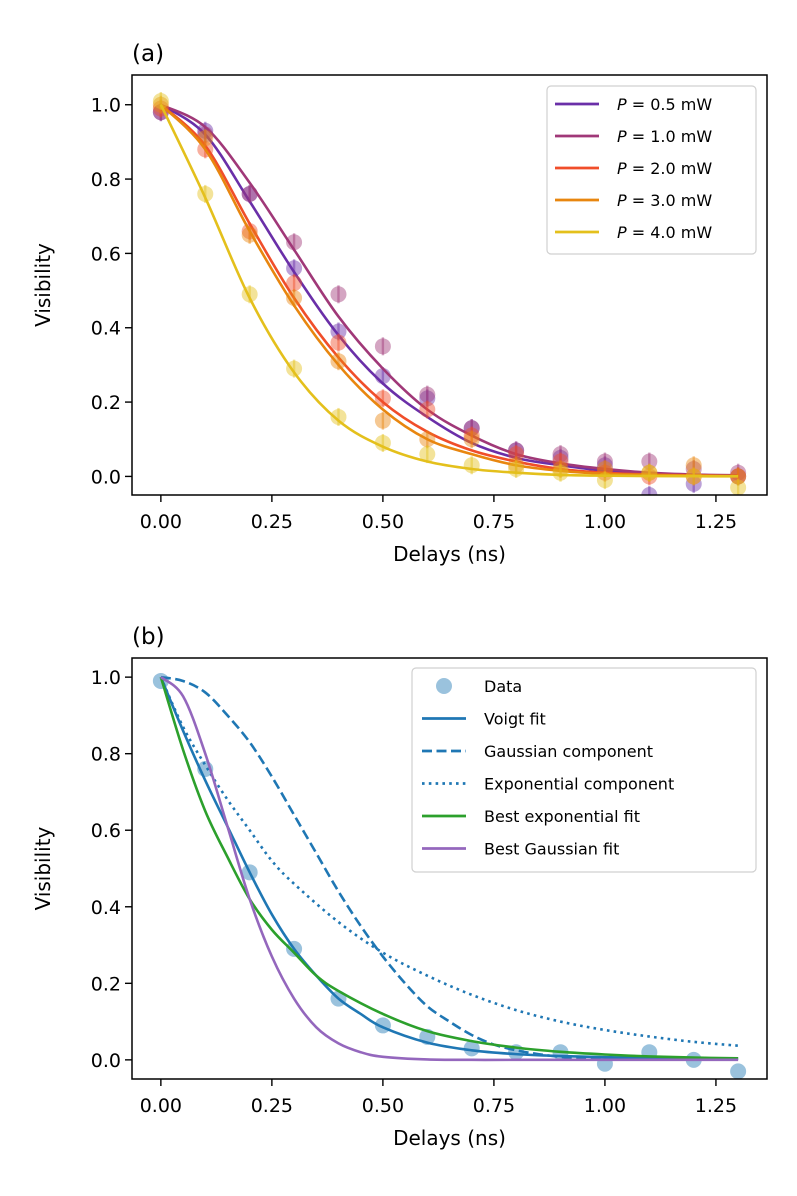  I want to click on legend-entry: Data, so click(503, 686).